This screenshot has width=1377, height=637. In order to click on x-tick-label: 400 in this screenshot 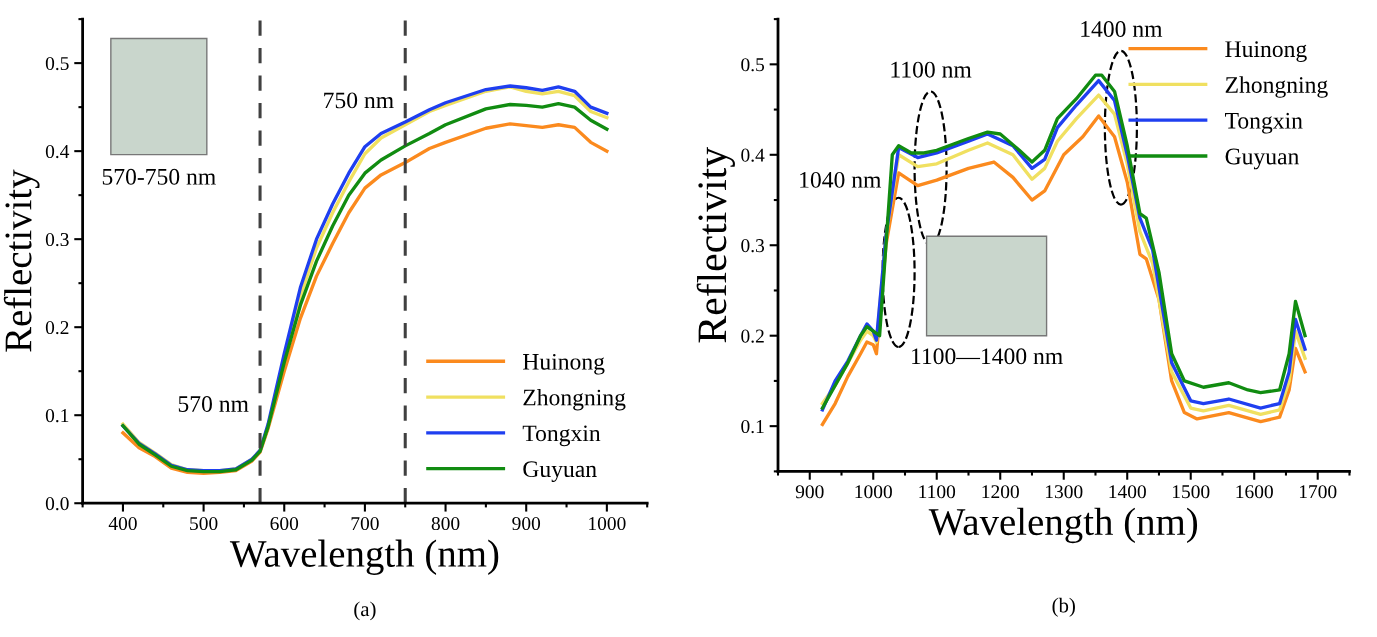, I will do `click(122, 523)`.